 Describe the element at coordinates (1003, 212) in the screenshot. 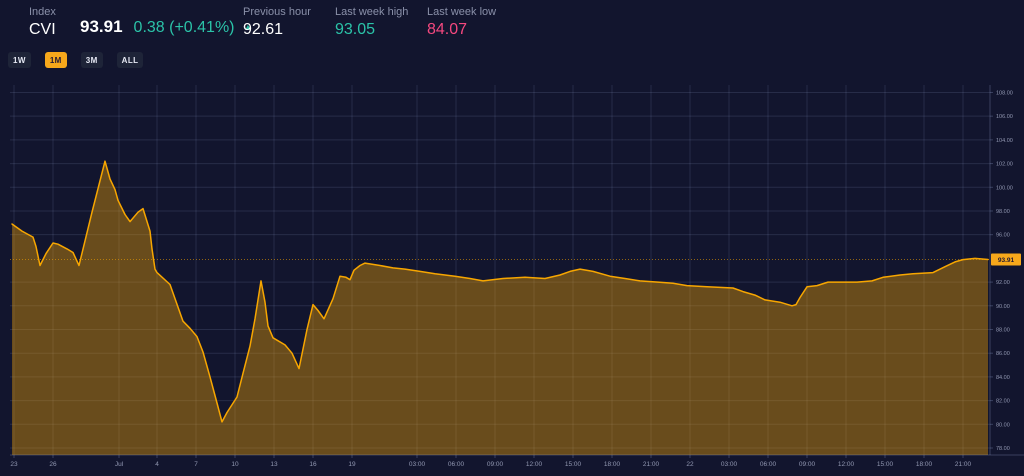

I see `y-axis-label: 98.00` at that location.